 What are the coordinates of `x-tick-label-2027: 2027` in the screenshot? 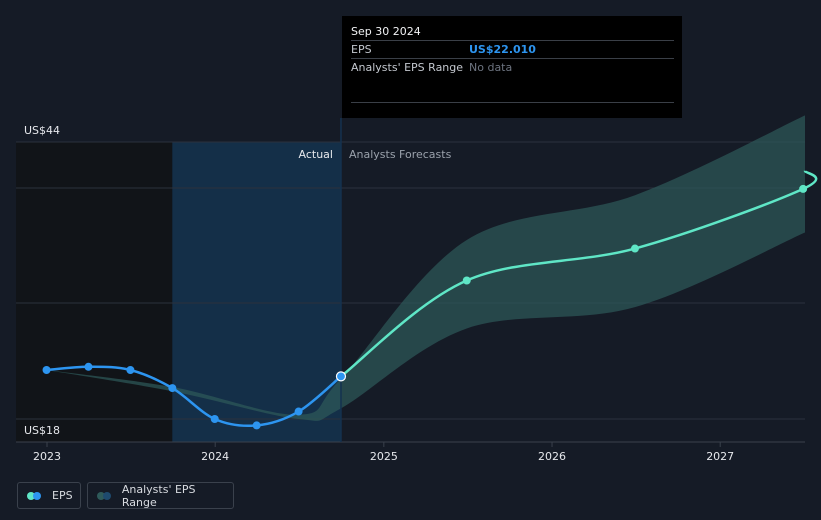 It's located at (720, 456).